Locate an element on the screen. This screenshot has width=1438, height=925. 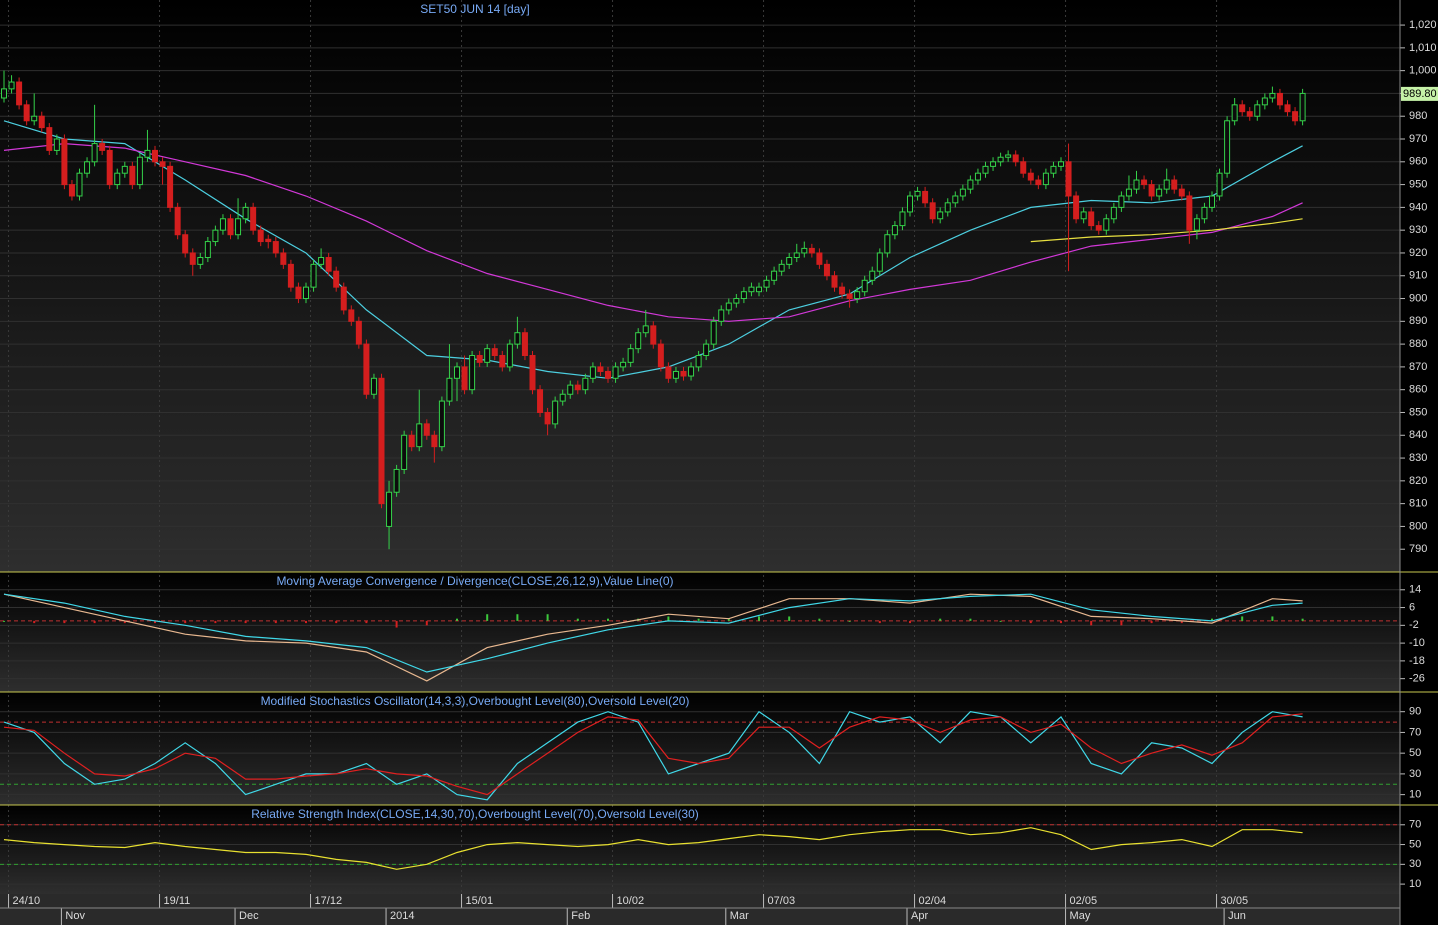
y-tick-label: -18 is located at coordinates (1417, 661).